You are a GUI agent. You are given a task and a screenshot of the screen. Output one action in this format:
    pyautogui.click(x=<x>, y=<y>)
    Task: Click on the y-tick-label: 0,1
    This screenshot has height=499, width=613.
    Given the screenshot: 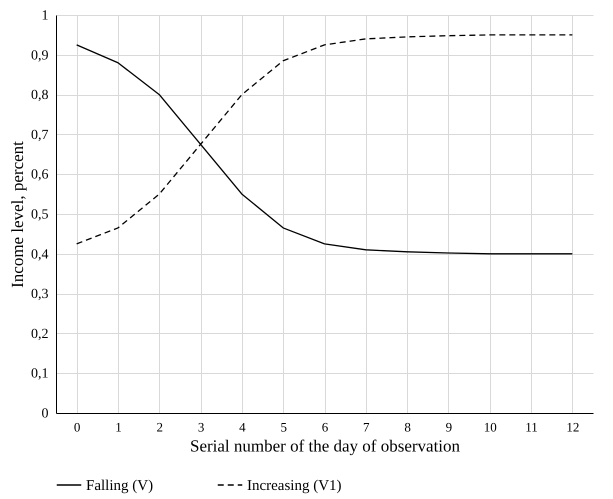 What is the action you would take?
    pyautogui.click(x=39, y=374)
    